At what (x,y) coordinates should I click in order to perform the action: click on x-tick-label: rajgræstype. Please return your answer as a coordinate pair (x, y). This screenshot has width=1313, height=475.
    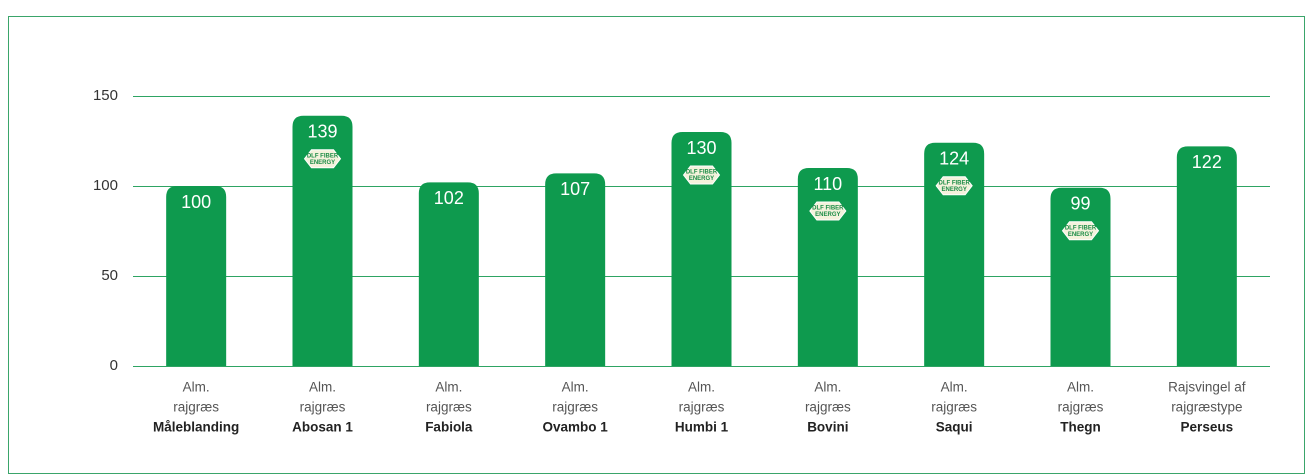
    Looking at the image, I should click on (1206, 407).